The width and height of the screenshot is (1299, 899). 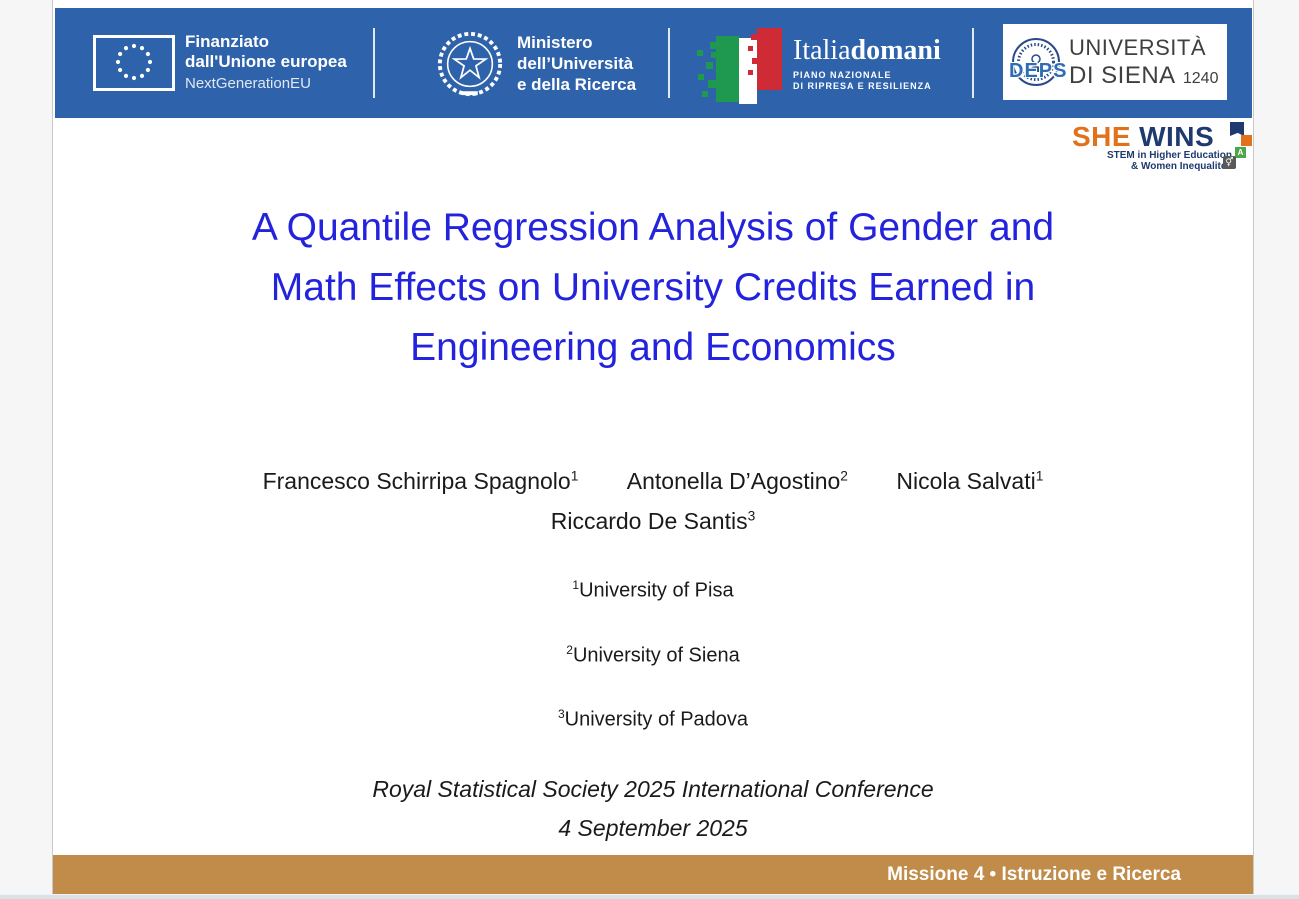 I want to click on ministry-line3: e della Ricerca, so click(x=577, y=84).